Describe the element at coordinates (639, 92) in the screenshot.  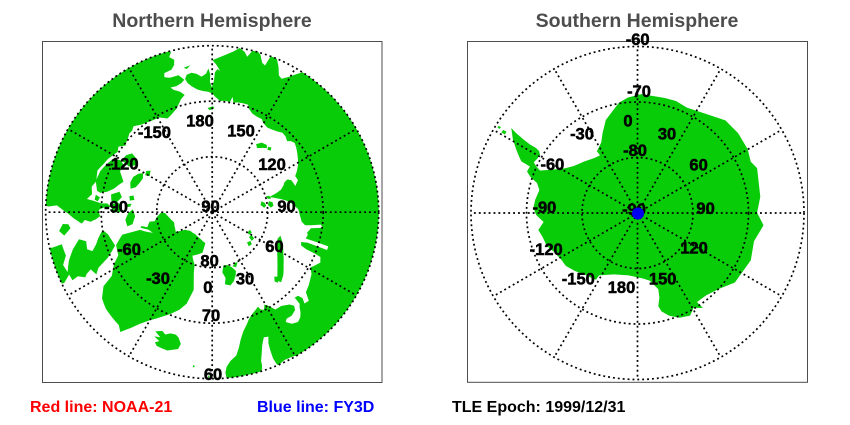
I see `svg-text: -70` at that location.